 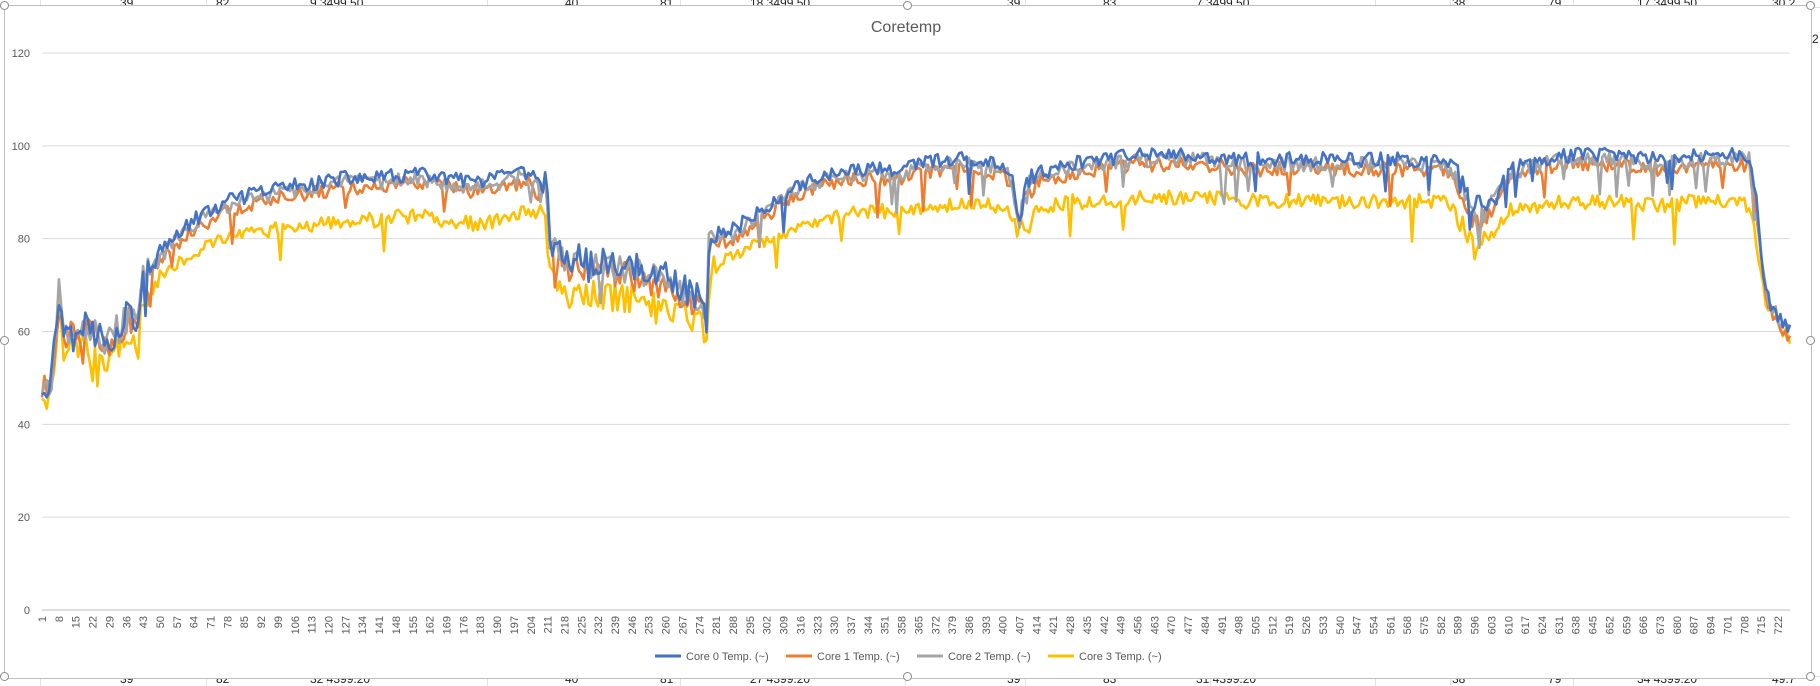 I want to click on x-tick-label: 1, so click(x=43, y=619).